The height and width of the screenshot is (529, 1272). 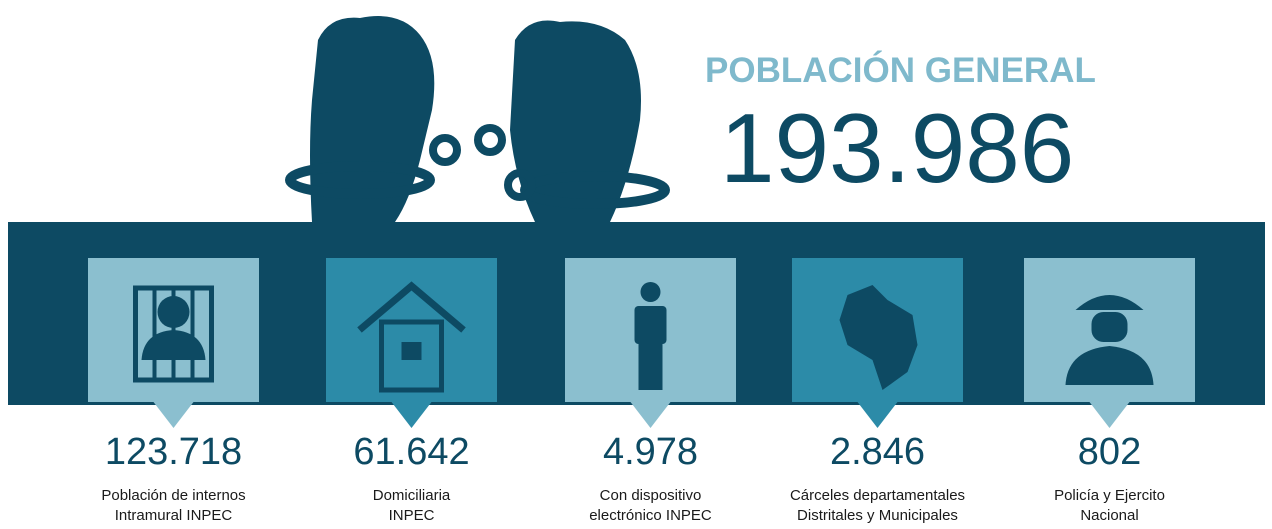 What do you see at coordinates (411, 351) in the screenshot?
I see `lock` at bounding box center [411, 351].